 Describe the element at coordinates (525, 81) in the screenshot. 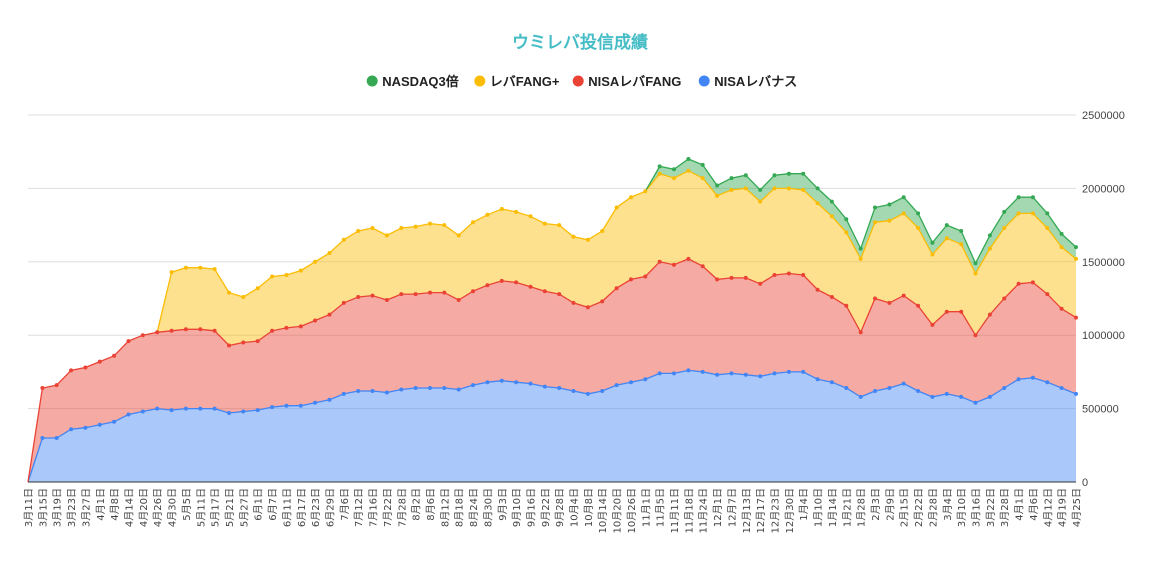

I see `legend-label: レバFANG+` at that location.